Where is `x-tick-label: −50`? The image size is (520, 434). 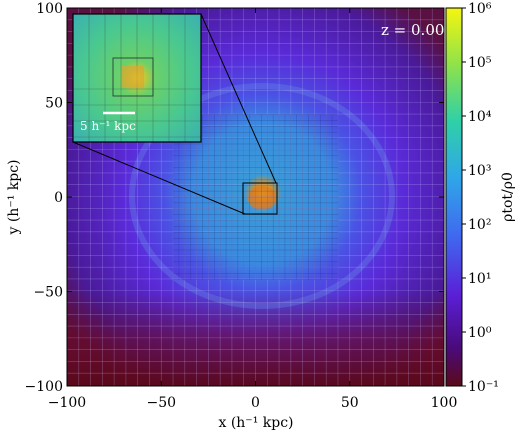
x-tick-label: −50 is located at coordinates (161, 403).